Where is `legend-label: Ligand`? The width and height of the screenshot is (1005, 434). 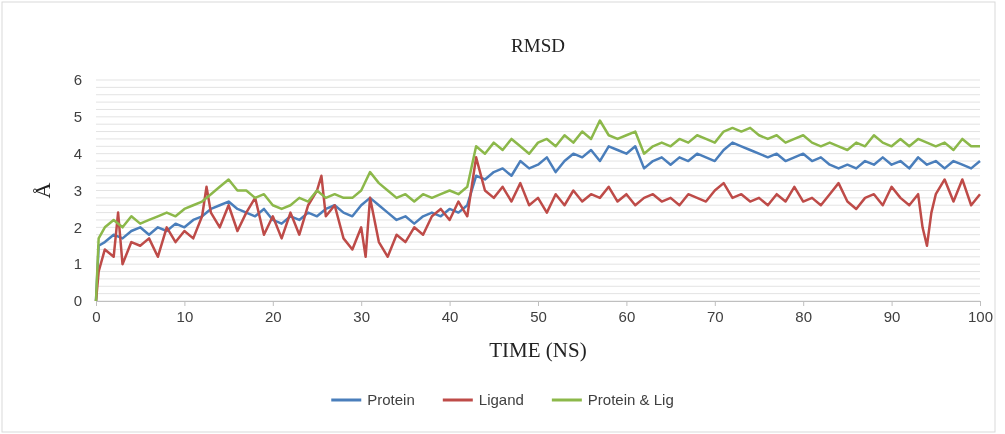 legend-label: Ligand is located at coordinates (501, 399).